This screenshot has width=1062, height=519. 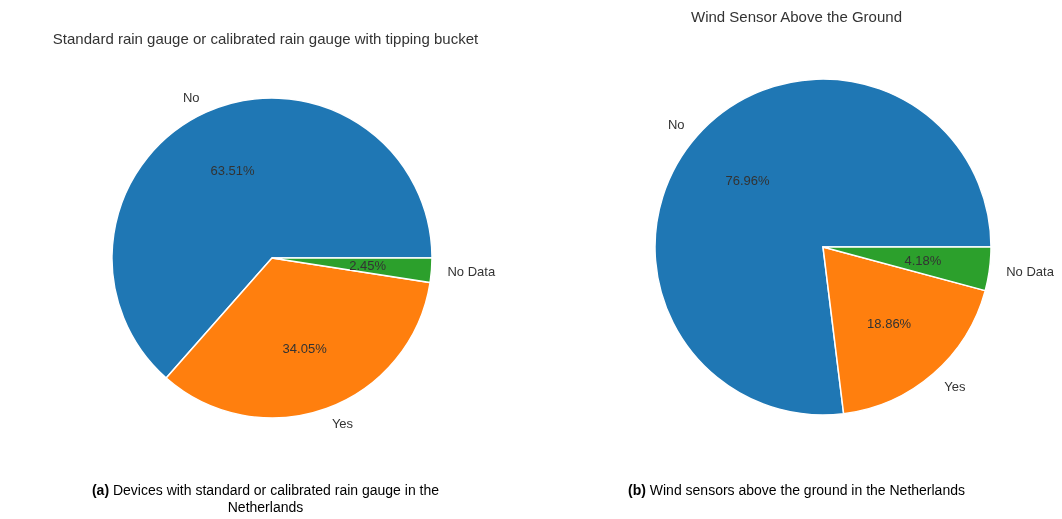 I want to click on data-label: 4.18%, so click(x=923, y=260).